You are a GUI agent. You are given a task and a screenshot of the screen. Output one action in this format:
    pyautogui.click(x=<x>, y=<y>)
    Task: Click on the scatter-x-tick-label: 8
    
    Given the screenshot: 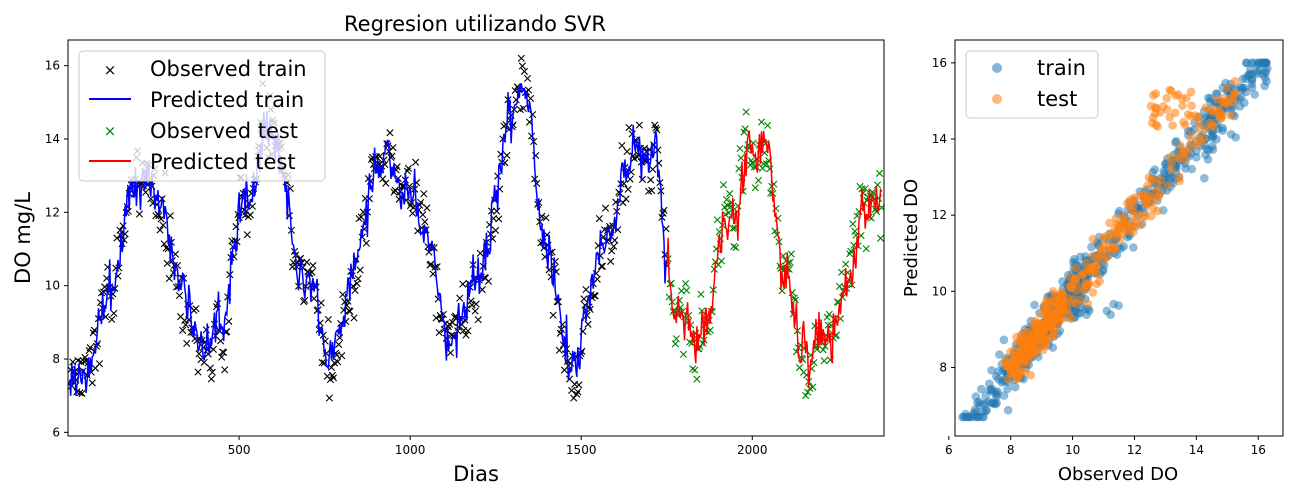 What is the action you would take?
    pyautogui.click(x=1011, y=450)
    